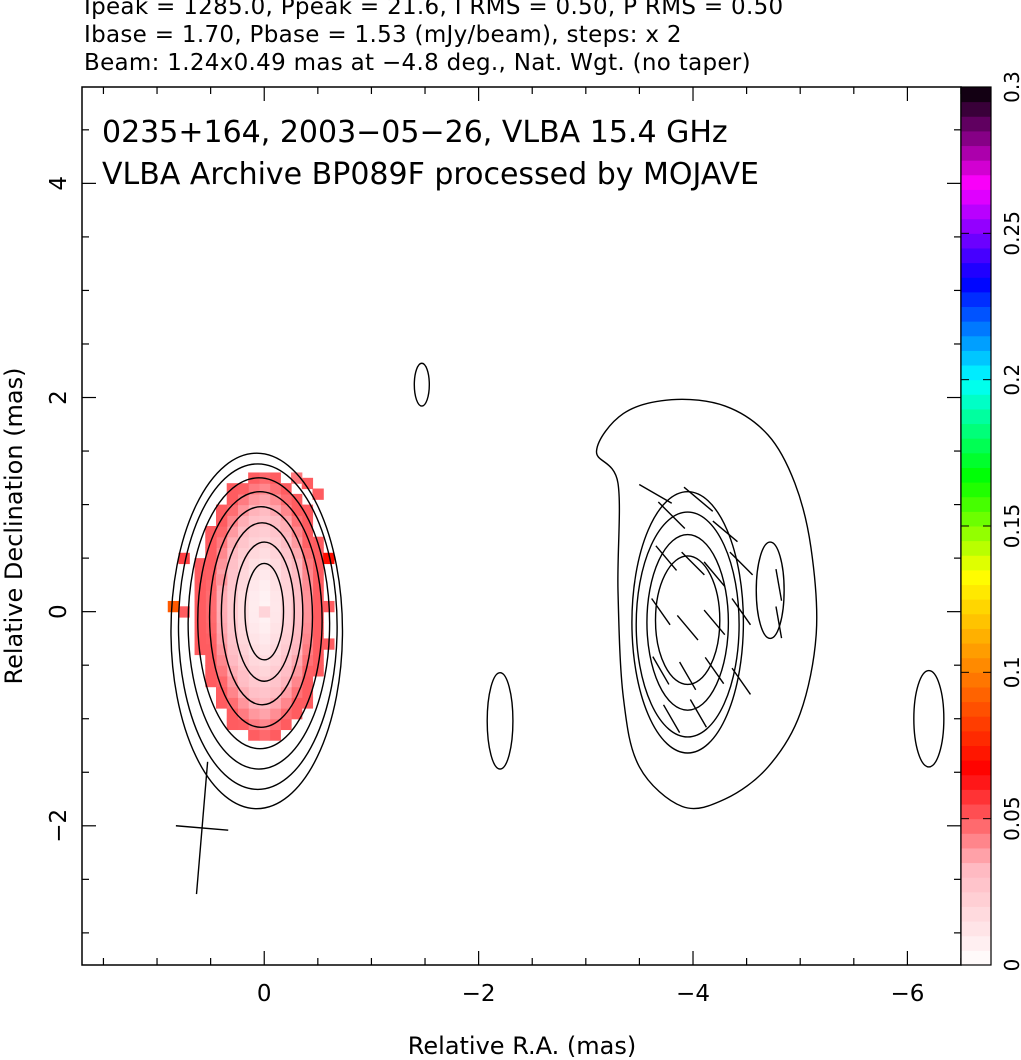 The image size is (1021, 1060). I want to click on y-tick-label: 4, so click(59, 183).